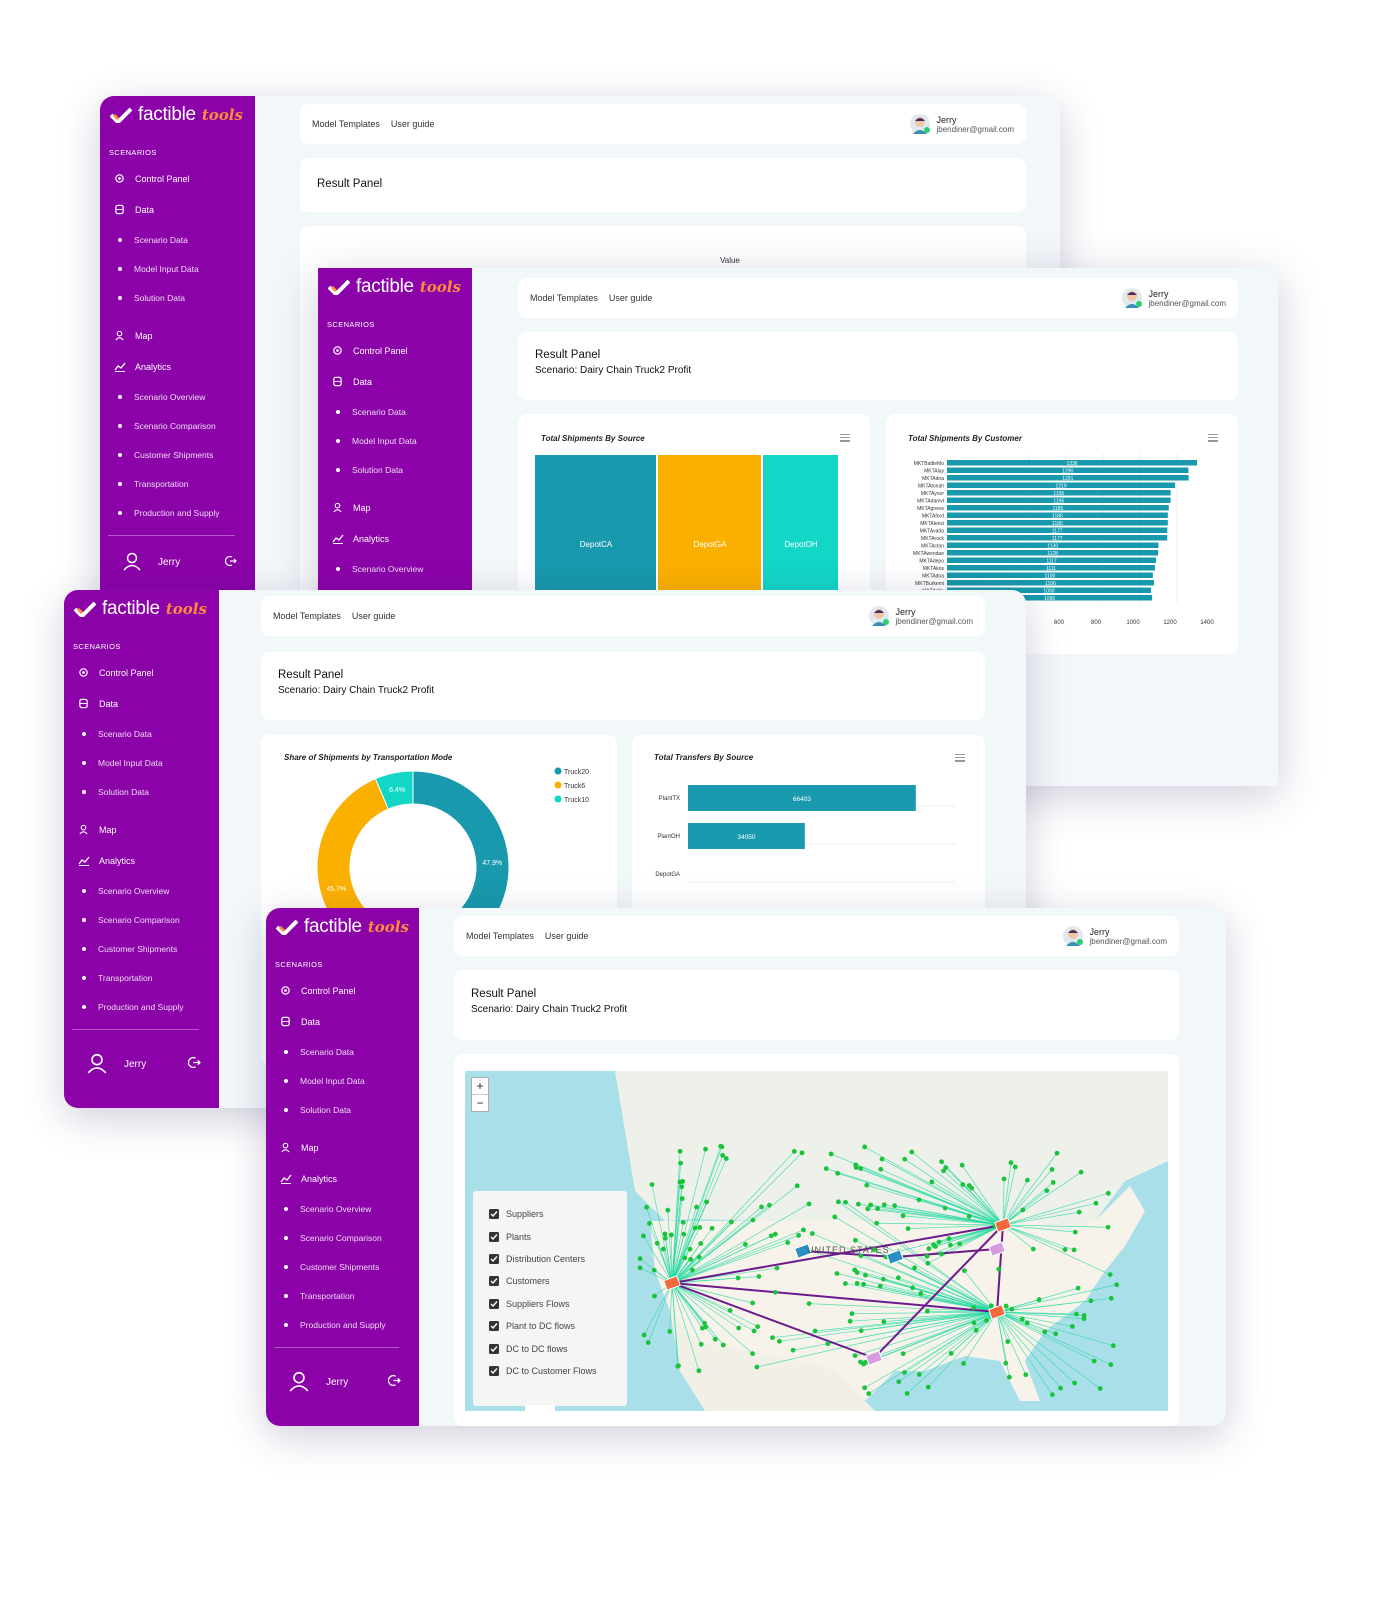 The width and height of the screenshot is (1379, 1600). I want to click on layer-toggle: Plants, so click(558, 1236).